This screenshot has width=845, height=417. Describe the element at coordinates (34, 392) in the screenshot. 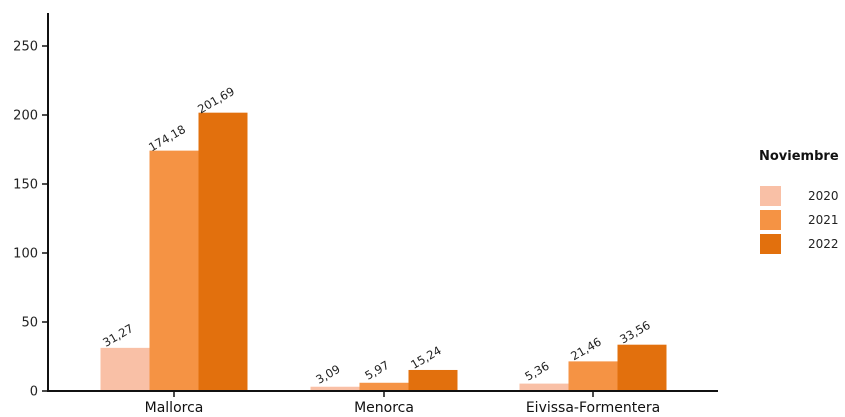

I see `y-tick-label: 0` at that location.